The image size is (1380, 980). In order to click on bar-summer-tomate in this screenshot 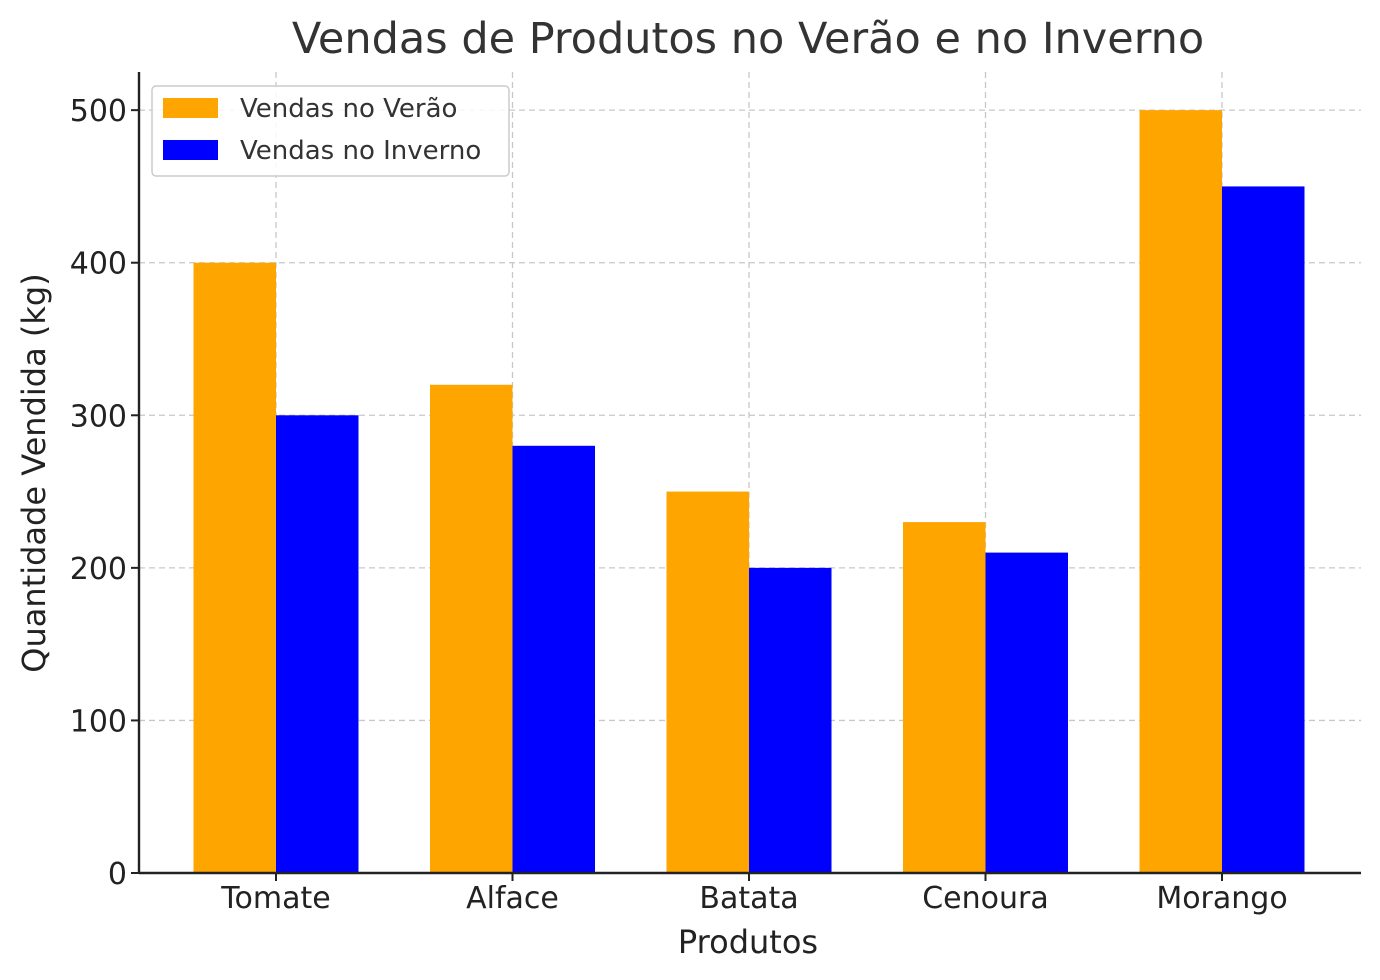, I will do `click(234, 567)`.